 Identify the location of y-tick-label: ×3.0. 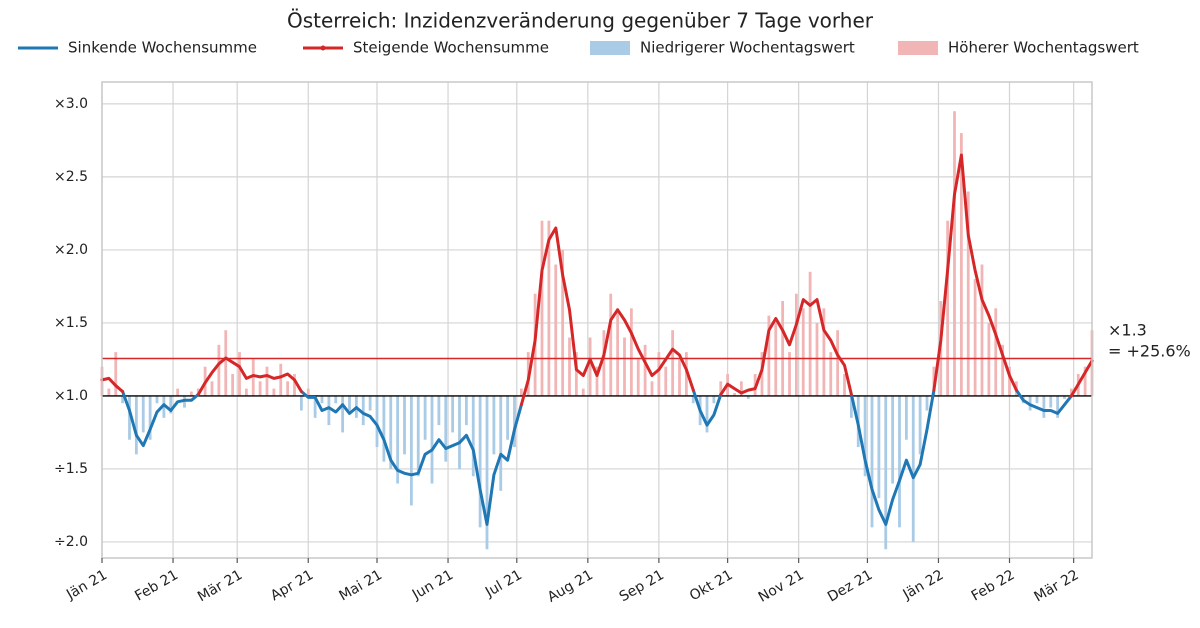
(71, 104).